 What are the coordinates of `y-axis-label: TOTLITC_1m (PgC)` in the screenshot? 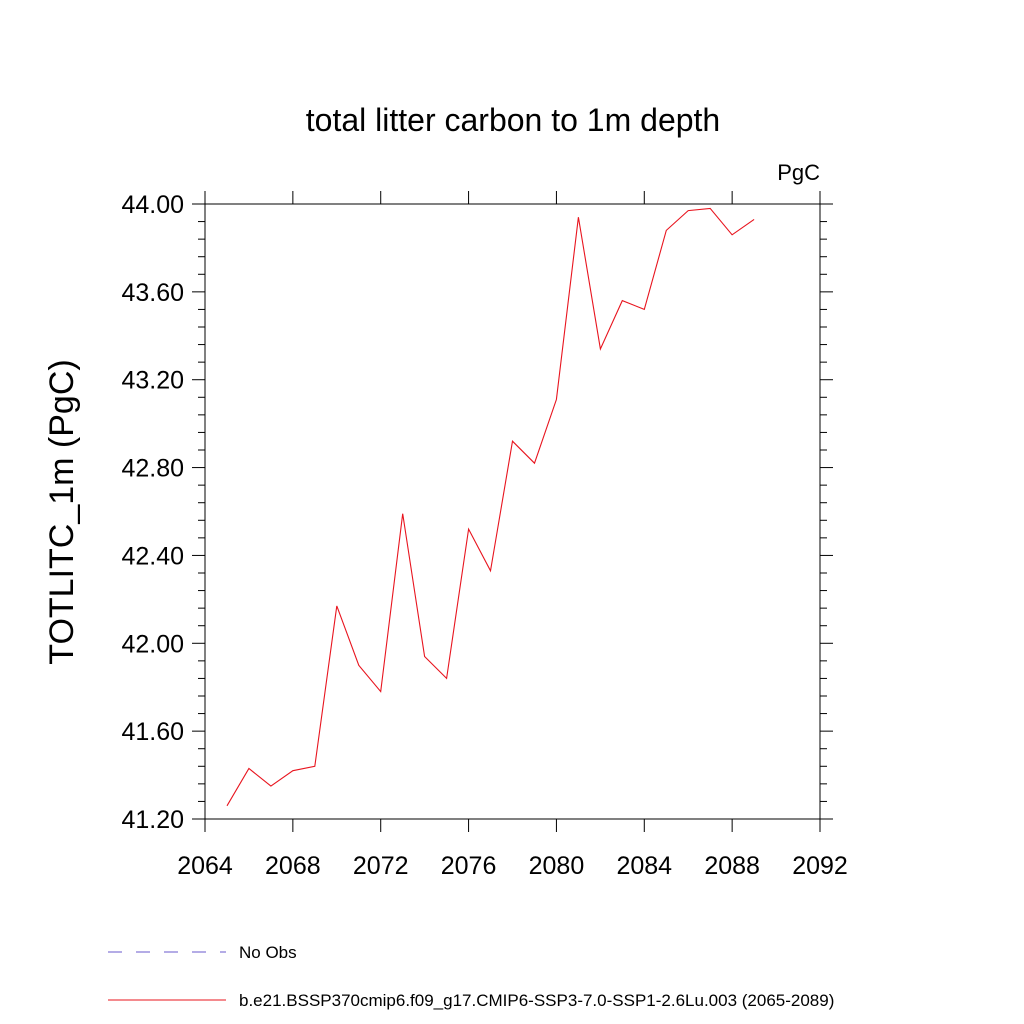 It's located at (62, 511).